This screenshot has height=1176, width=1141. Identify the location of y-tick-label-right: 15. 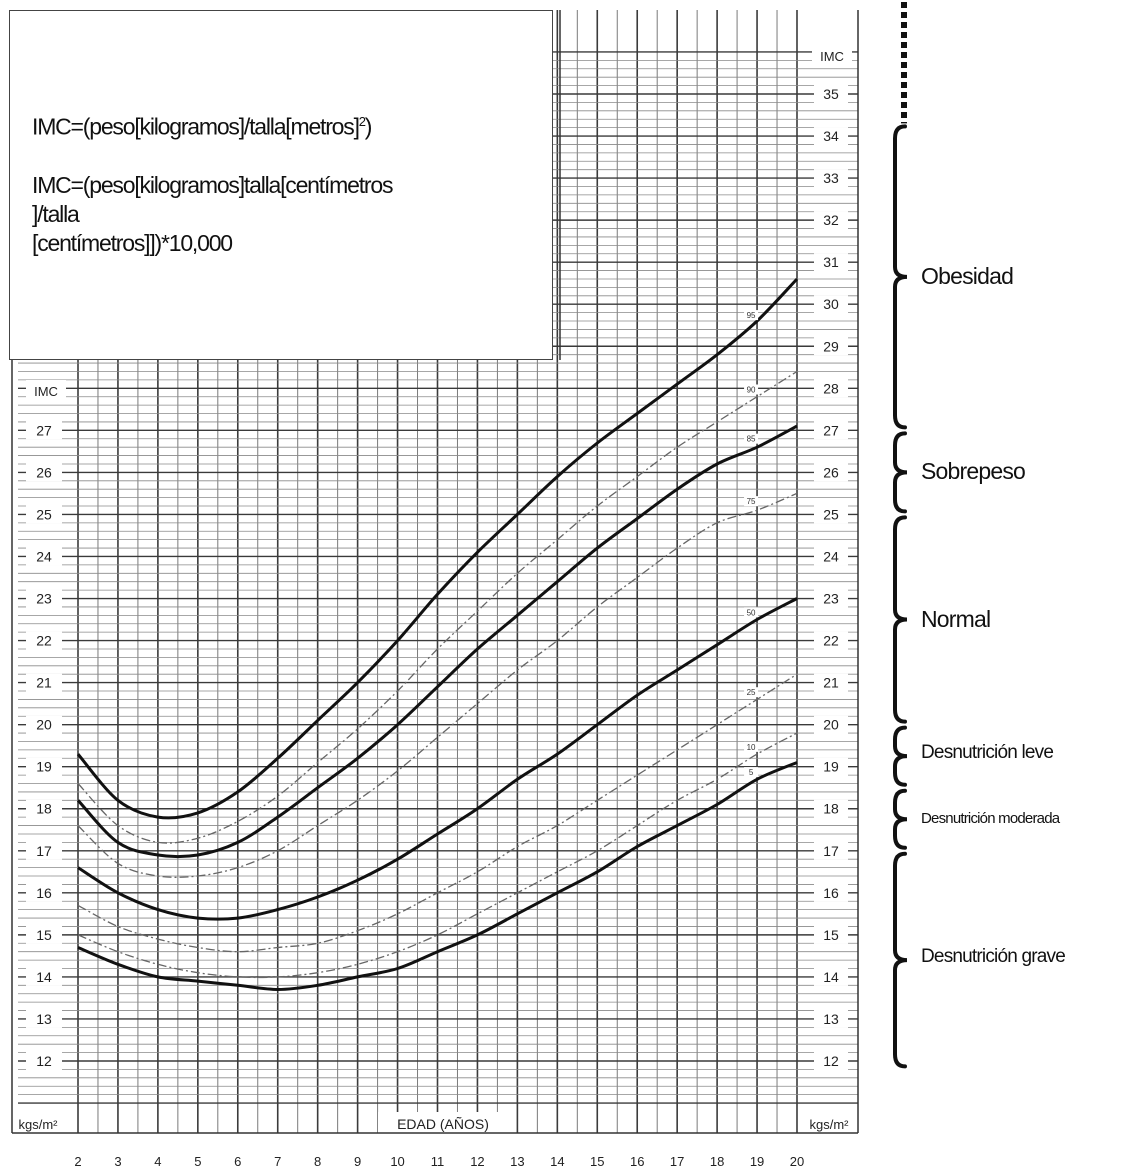
(831, 935).